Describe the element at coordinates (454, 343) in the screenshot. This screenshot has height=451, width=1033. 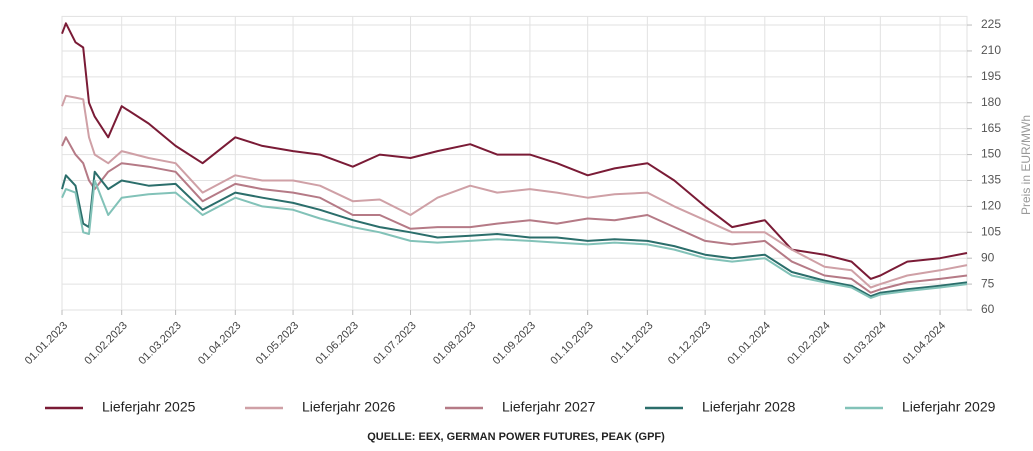
I see `x-tick-label: 01.08.2023` at that location.